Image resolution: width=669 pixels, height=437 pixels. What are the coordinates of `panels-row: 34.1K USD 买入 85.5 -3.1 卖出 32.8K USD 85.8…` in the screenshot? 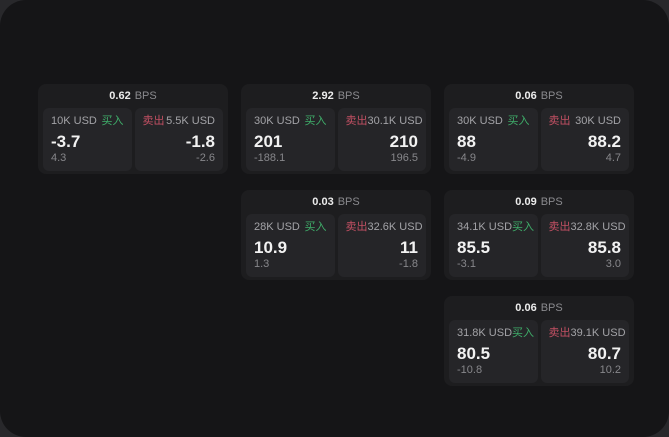 It's located at (539, 247).